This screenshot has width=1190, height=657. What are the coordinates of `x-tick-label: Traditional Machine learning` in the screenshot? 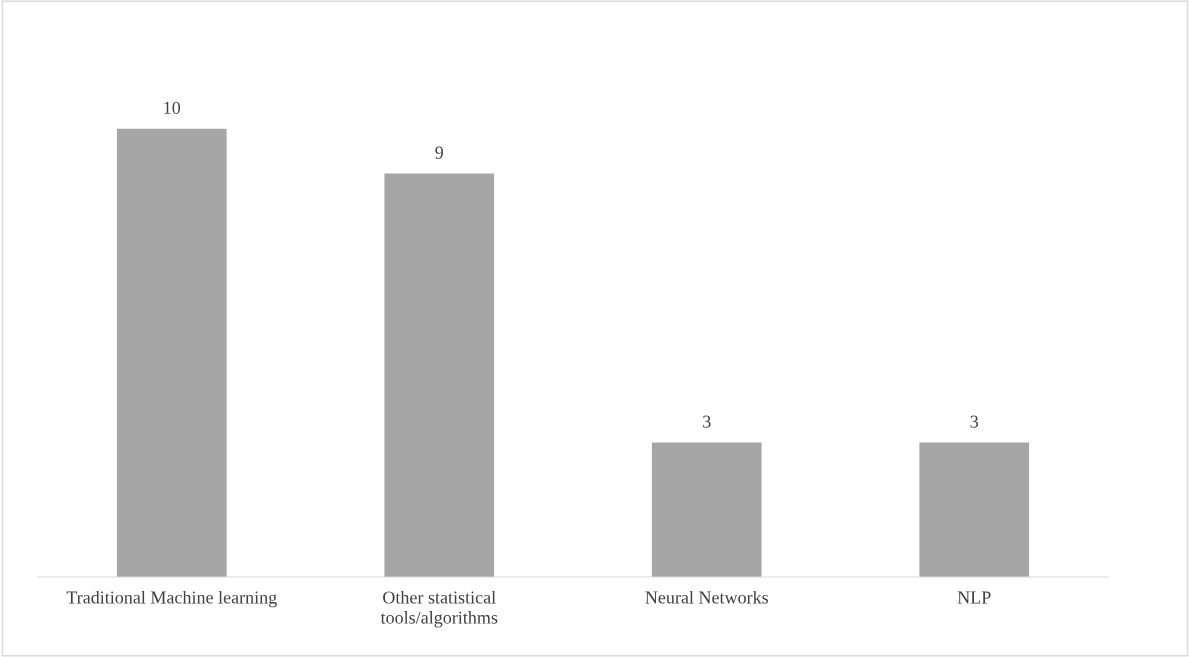 It's located at (171, 599).